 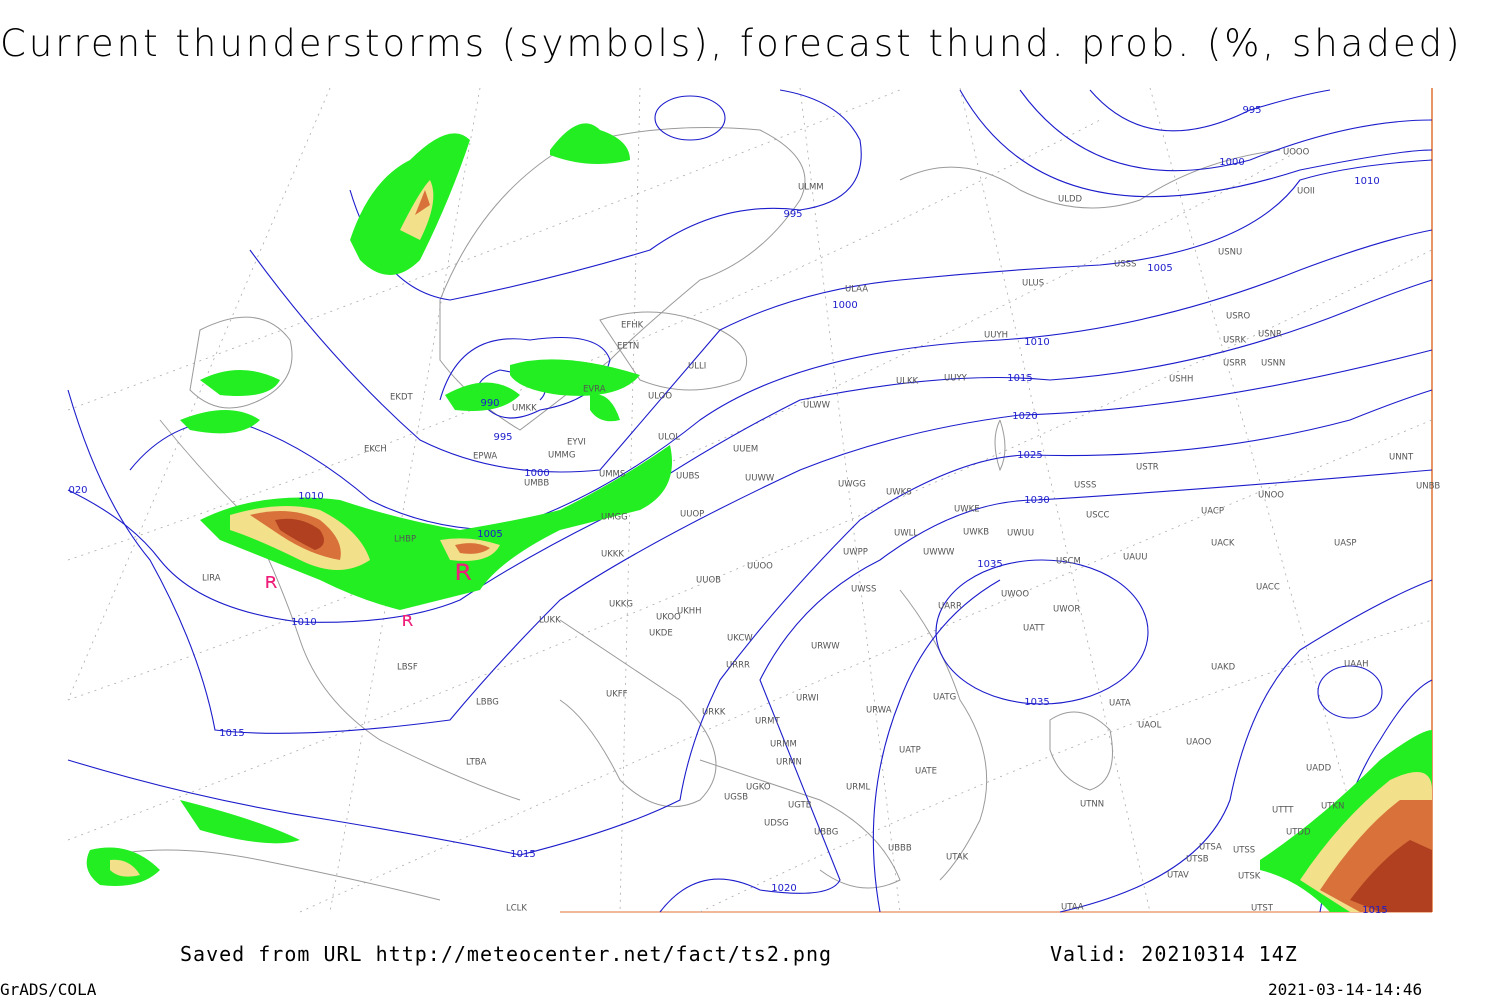 What do you see at coordinates (738, 666) in the screenshot?
I see `station-label: URRR` at bounding box center [738, 666].